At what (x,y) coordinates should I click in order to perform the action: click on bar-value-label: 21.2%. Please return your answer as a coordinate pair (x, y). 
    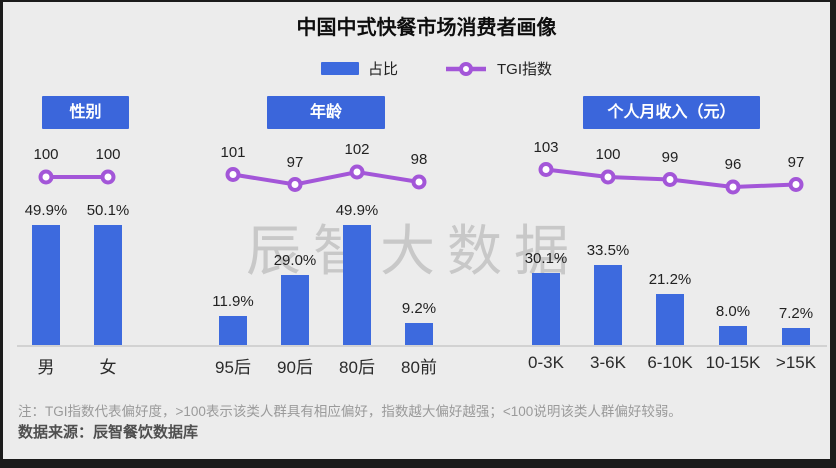
    Looking at the image, I should click on (670, 279).